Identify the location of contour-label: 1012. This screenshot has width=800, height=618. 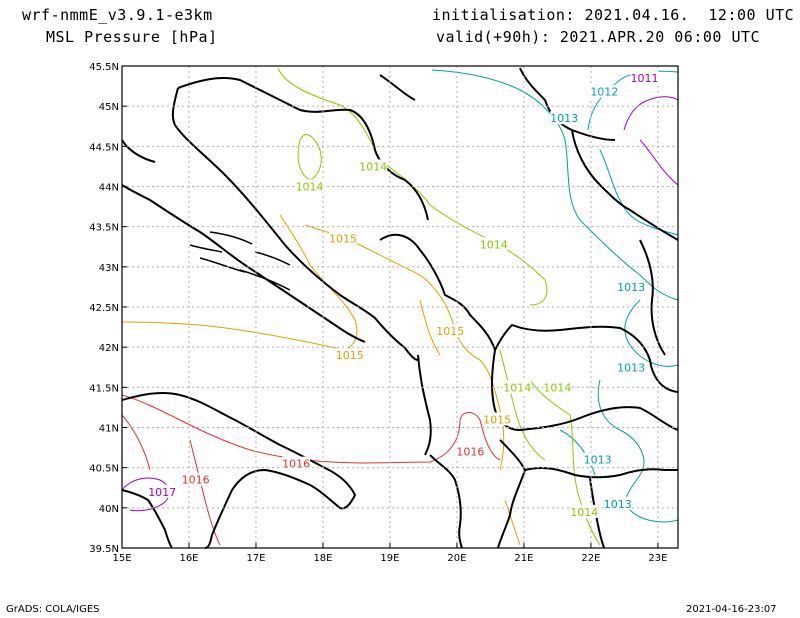
(604, 92).